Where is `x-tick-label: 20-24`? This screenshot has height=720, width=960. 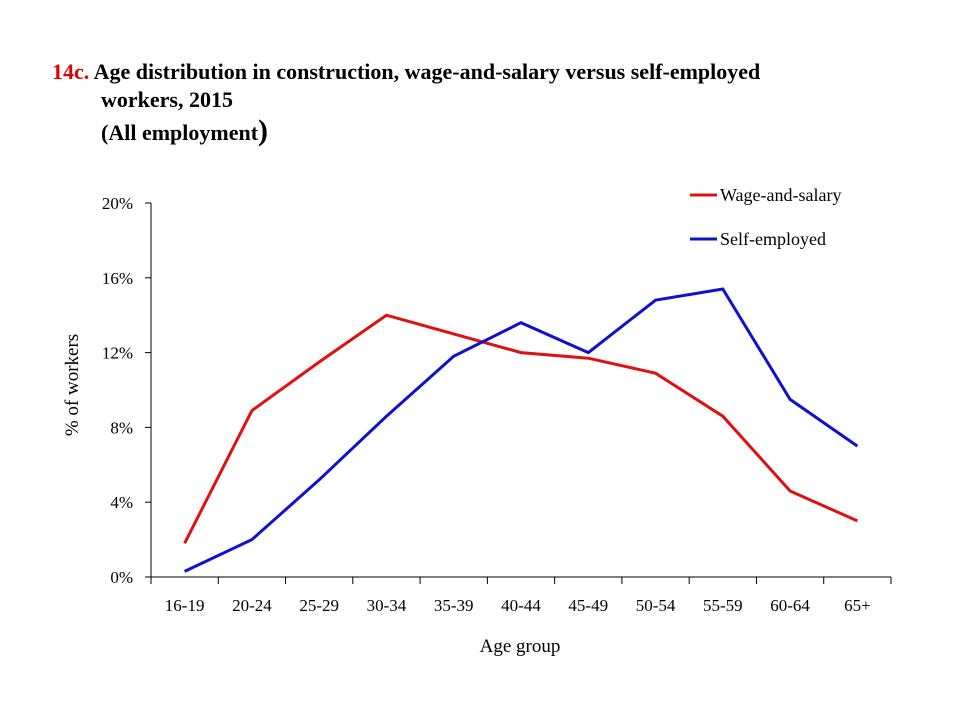
x-tick-label: 20-24 is located at coordinates (252, 605).